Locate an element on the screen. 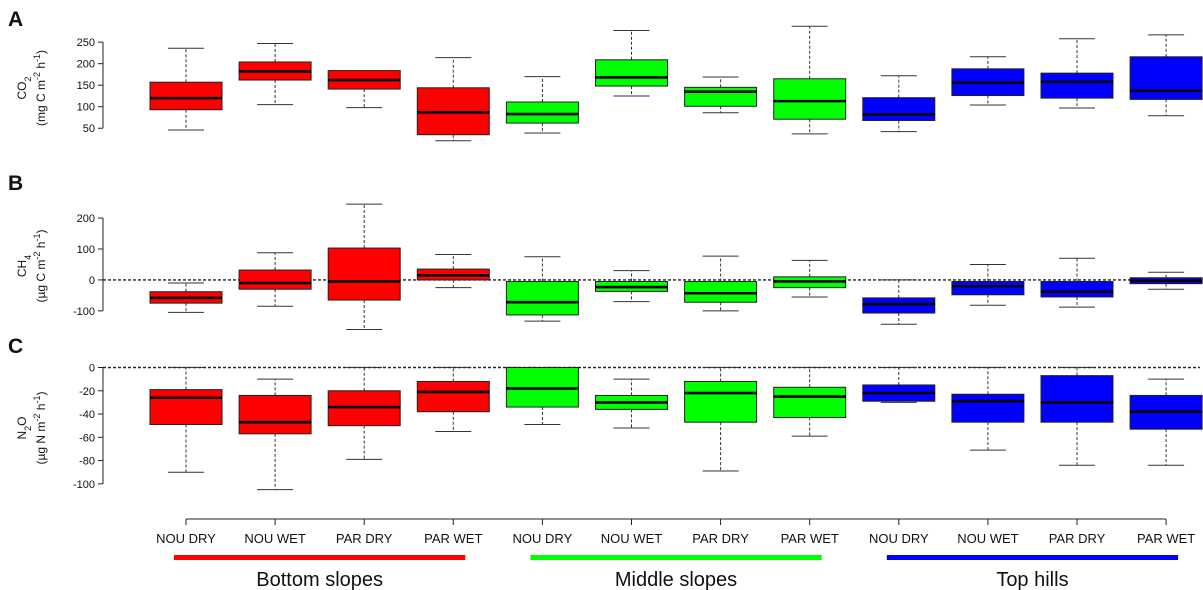 The height and width of the screenshot is (590, 1203). y-tick-label: 250 is located at coordinates (86, 43).